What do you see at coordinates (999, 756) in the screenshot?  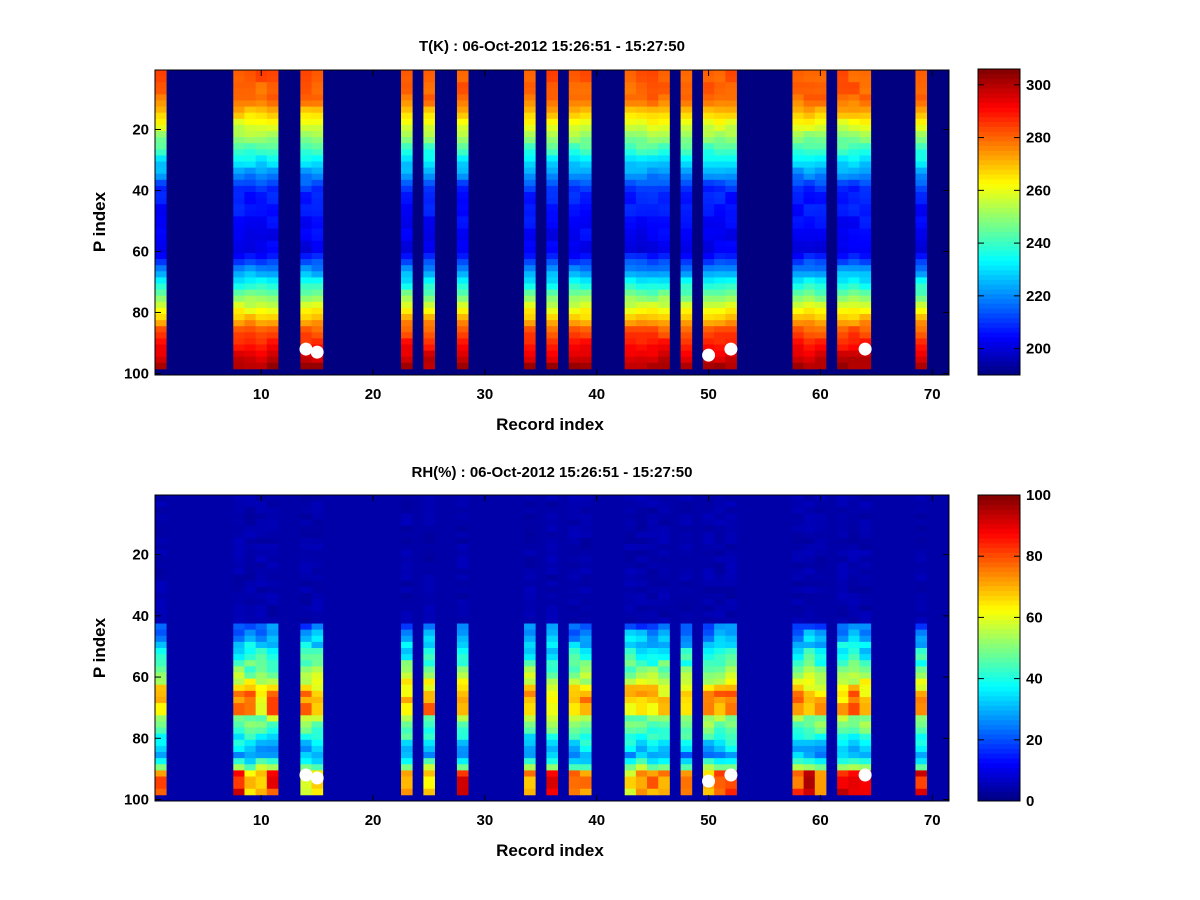 I see `humidity-colorbar-segment` at bounding box center [999, 756].